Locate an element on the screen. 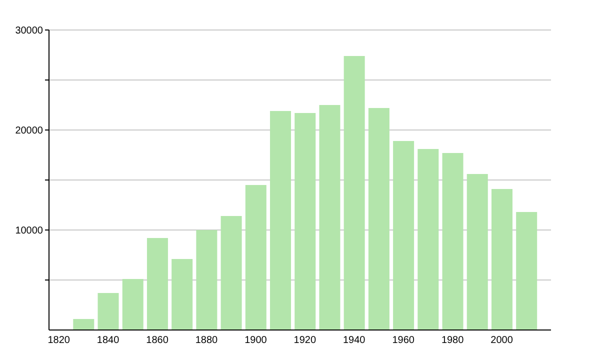  x-tick-label: 1860 is located at coordinates (157, 340).